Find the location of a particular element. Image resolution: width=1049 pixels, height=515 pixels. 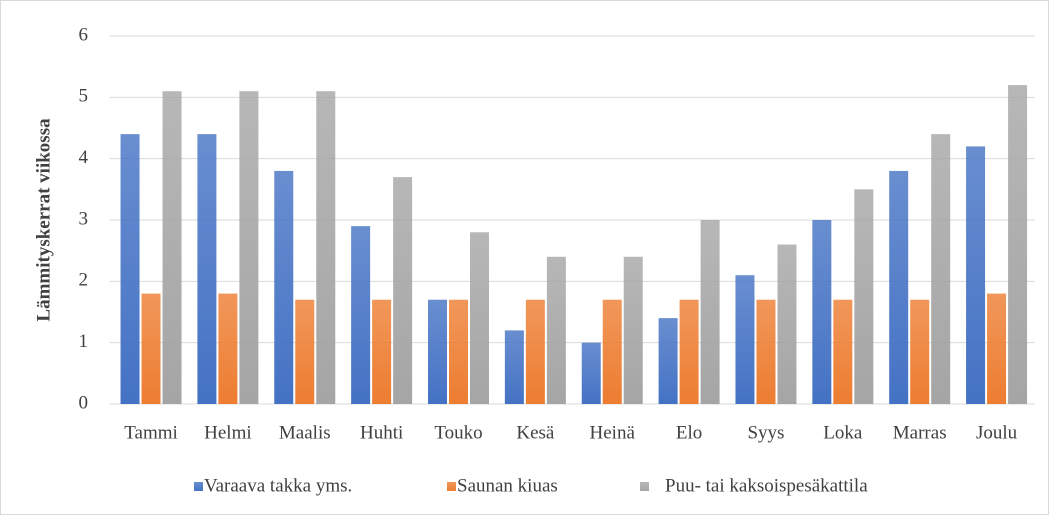

x-tick-label: Syys is located at coordinates (765, 432).